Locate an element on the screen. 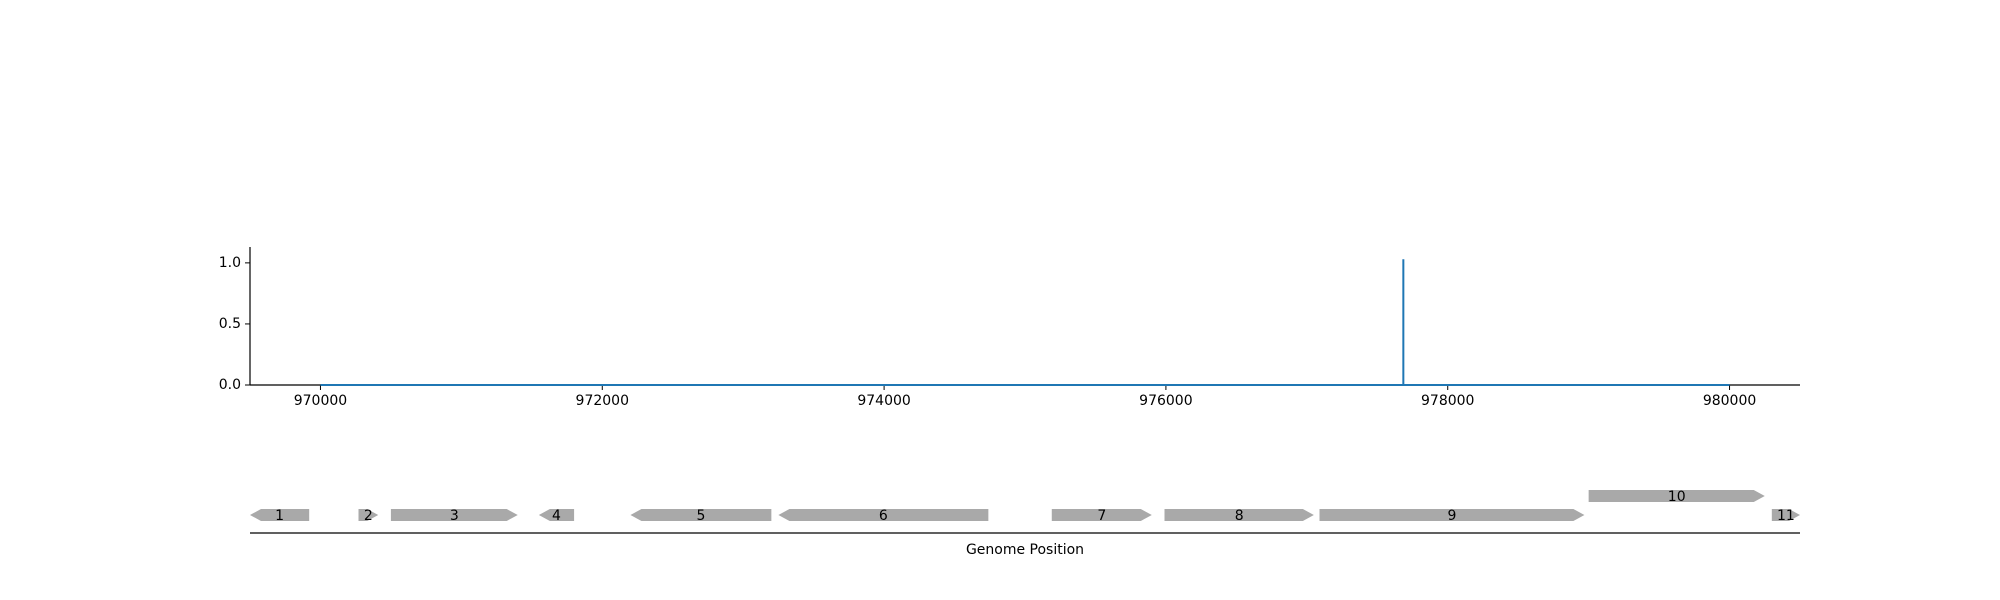  y-tick-label: 1.0 is located at coordinates (230, 263).